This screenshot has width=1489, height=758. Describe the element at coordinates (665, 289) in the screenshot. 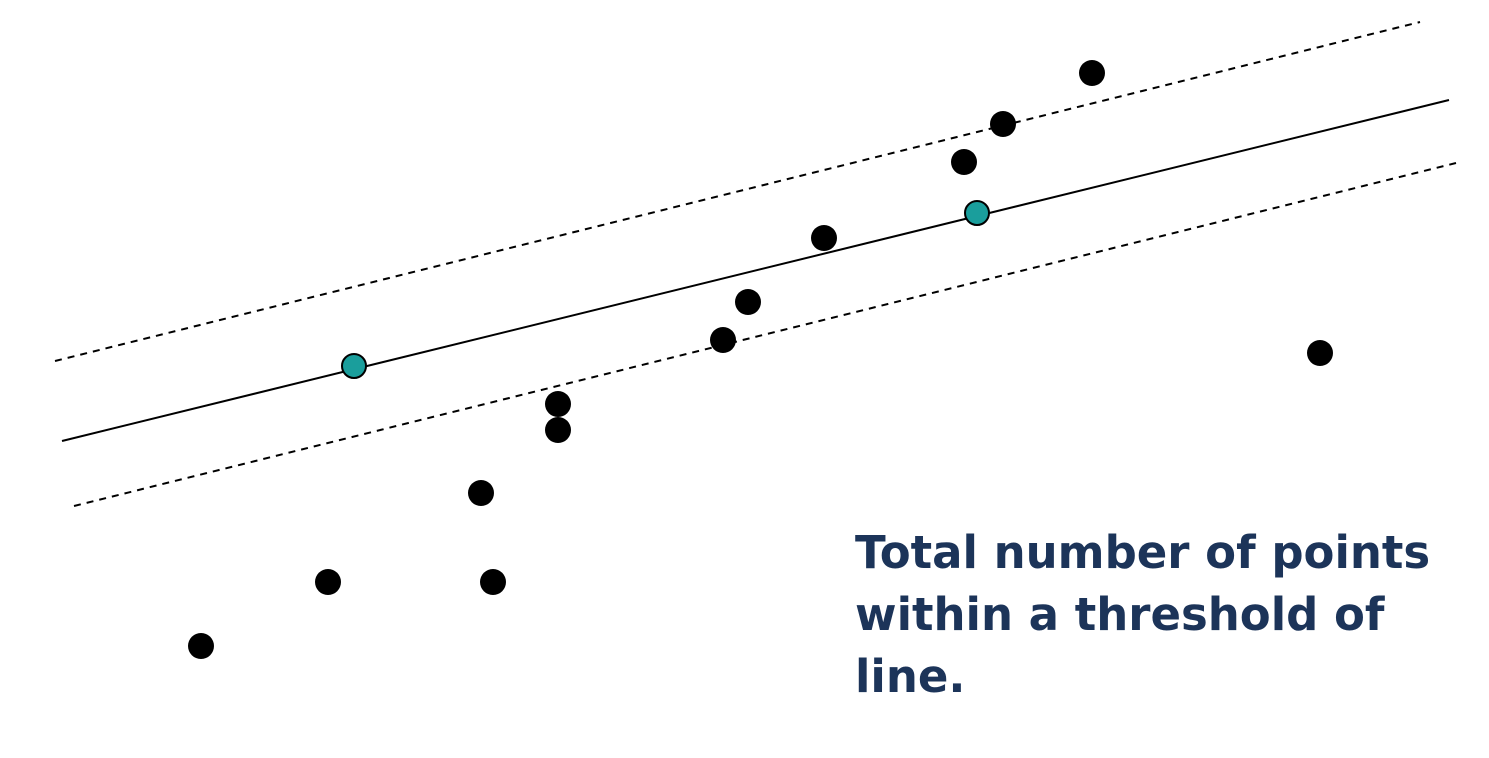

I see `sample-points` at that location.